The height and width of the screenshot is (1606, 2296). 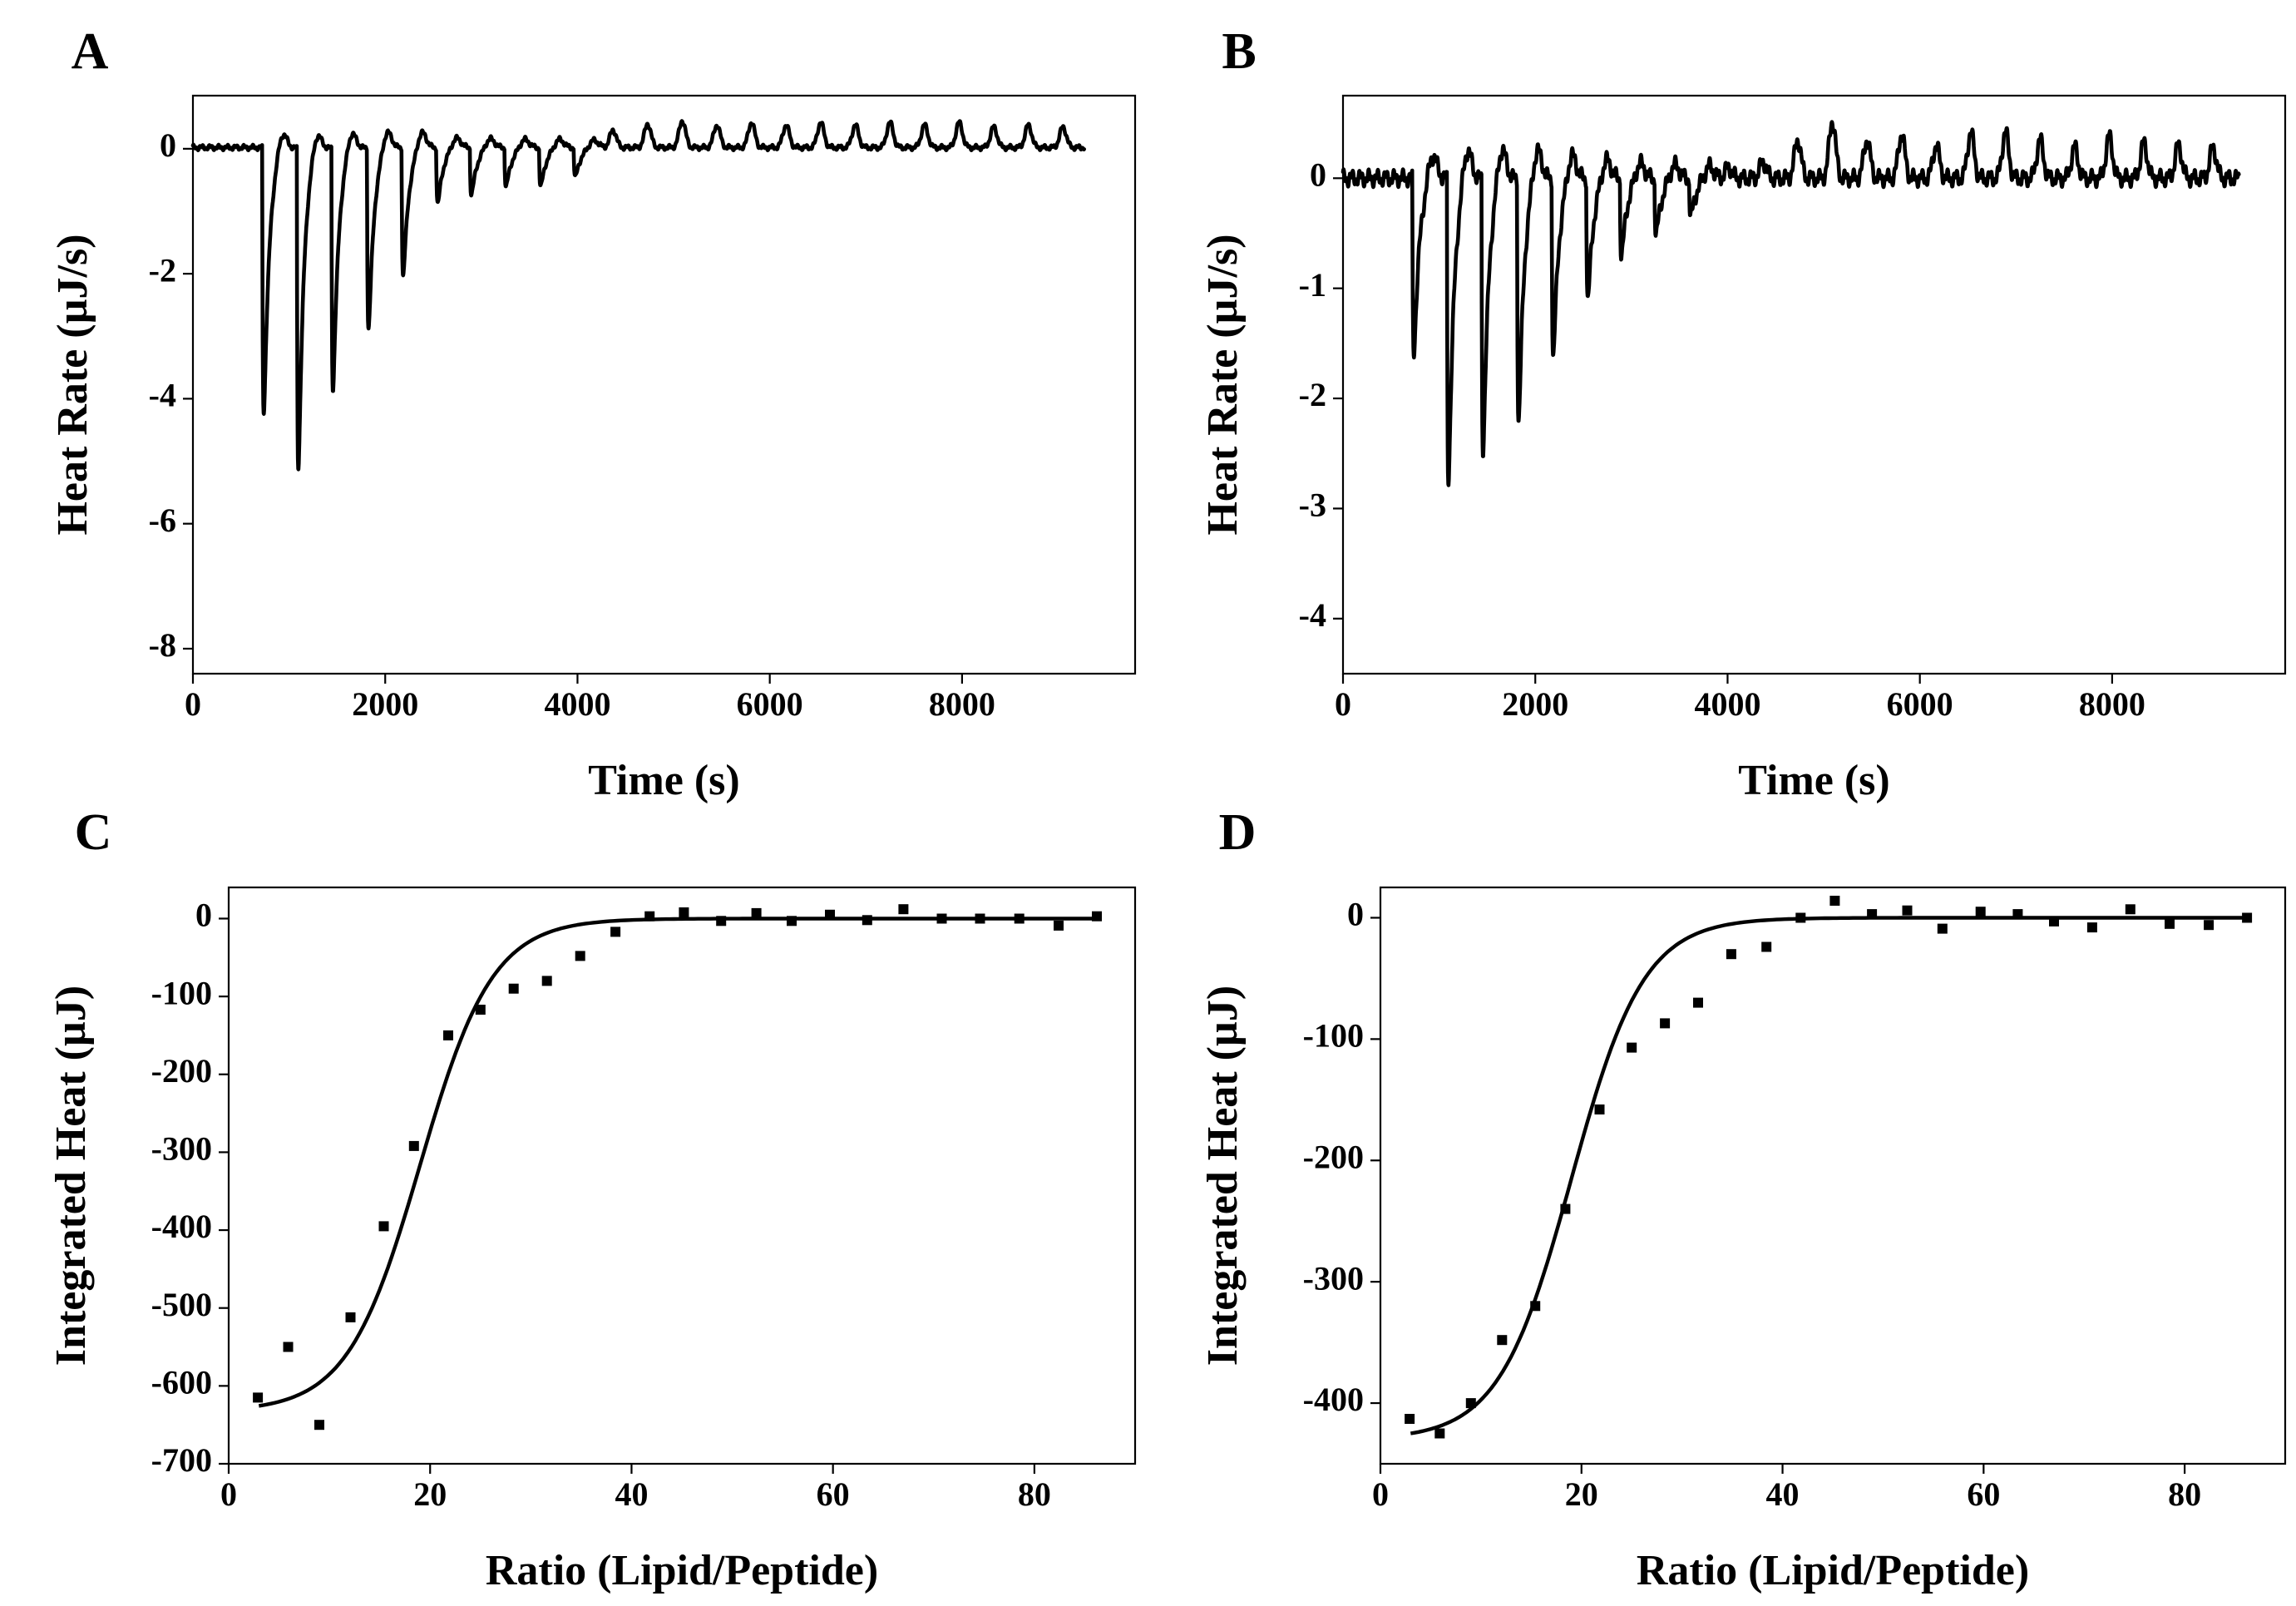 I want to click on y-tick-label: -500, so click(x=181, y=1304).